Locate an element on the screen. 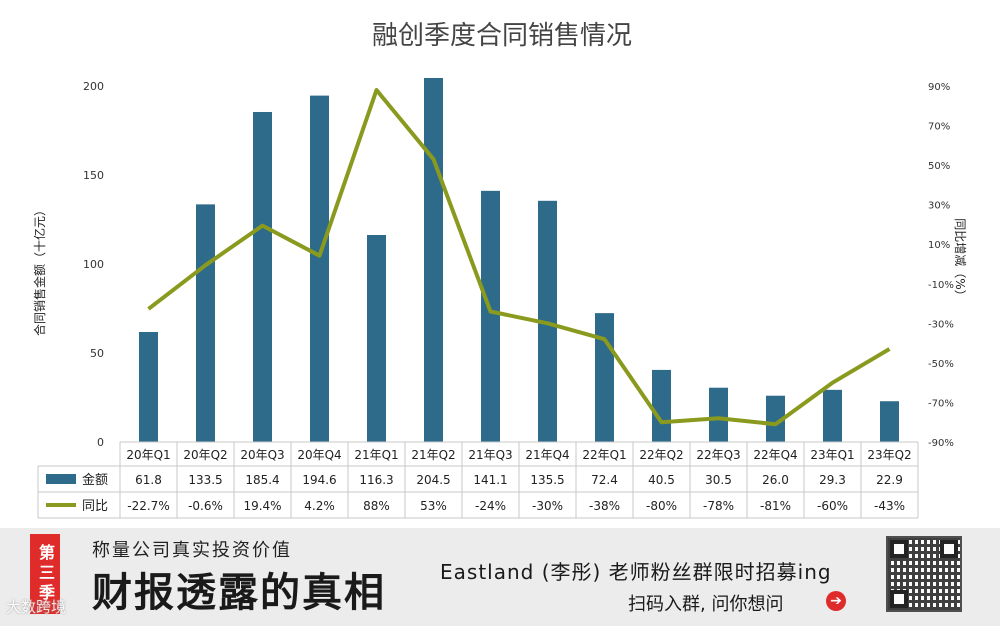 The width and height of the screenshot is (1000, 626). data-label: 204.5 is located at coordinates (433, 480).